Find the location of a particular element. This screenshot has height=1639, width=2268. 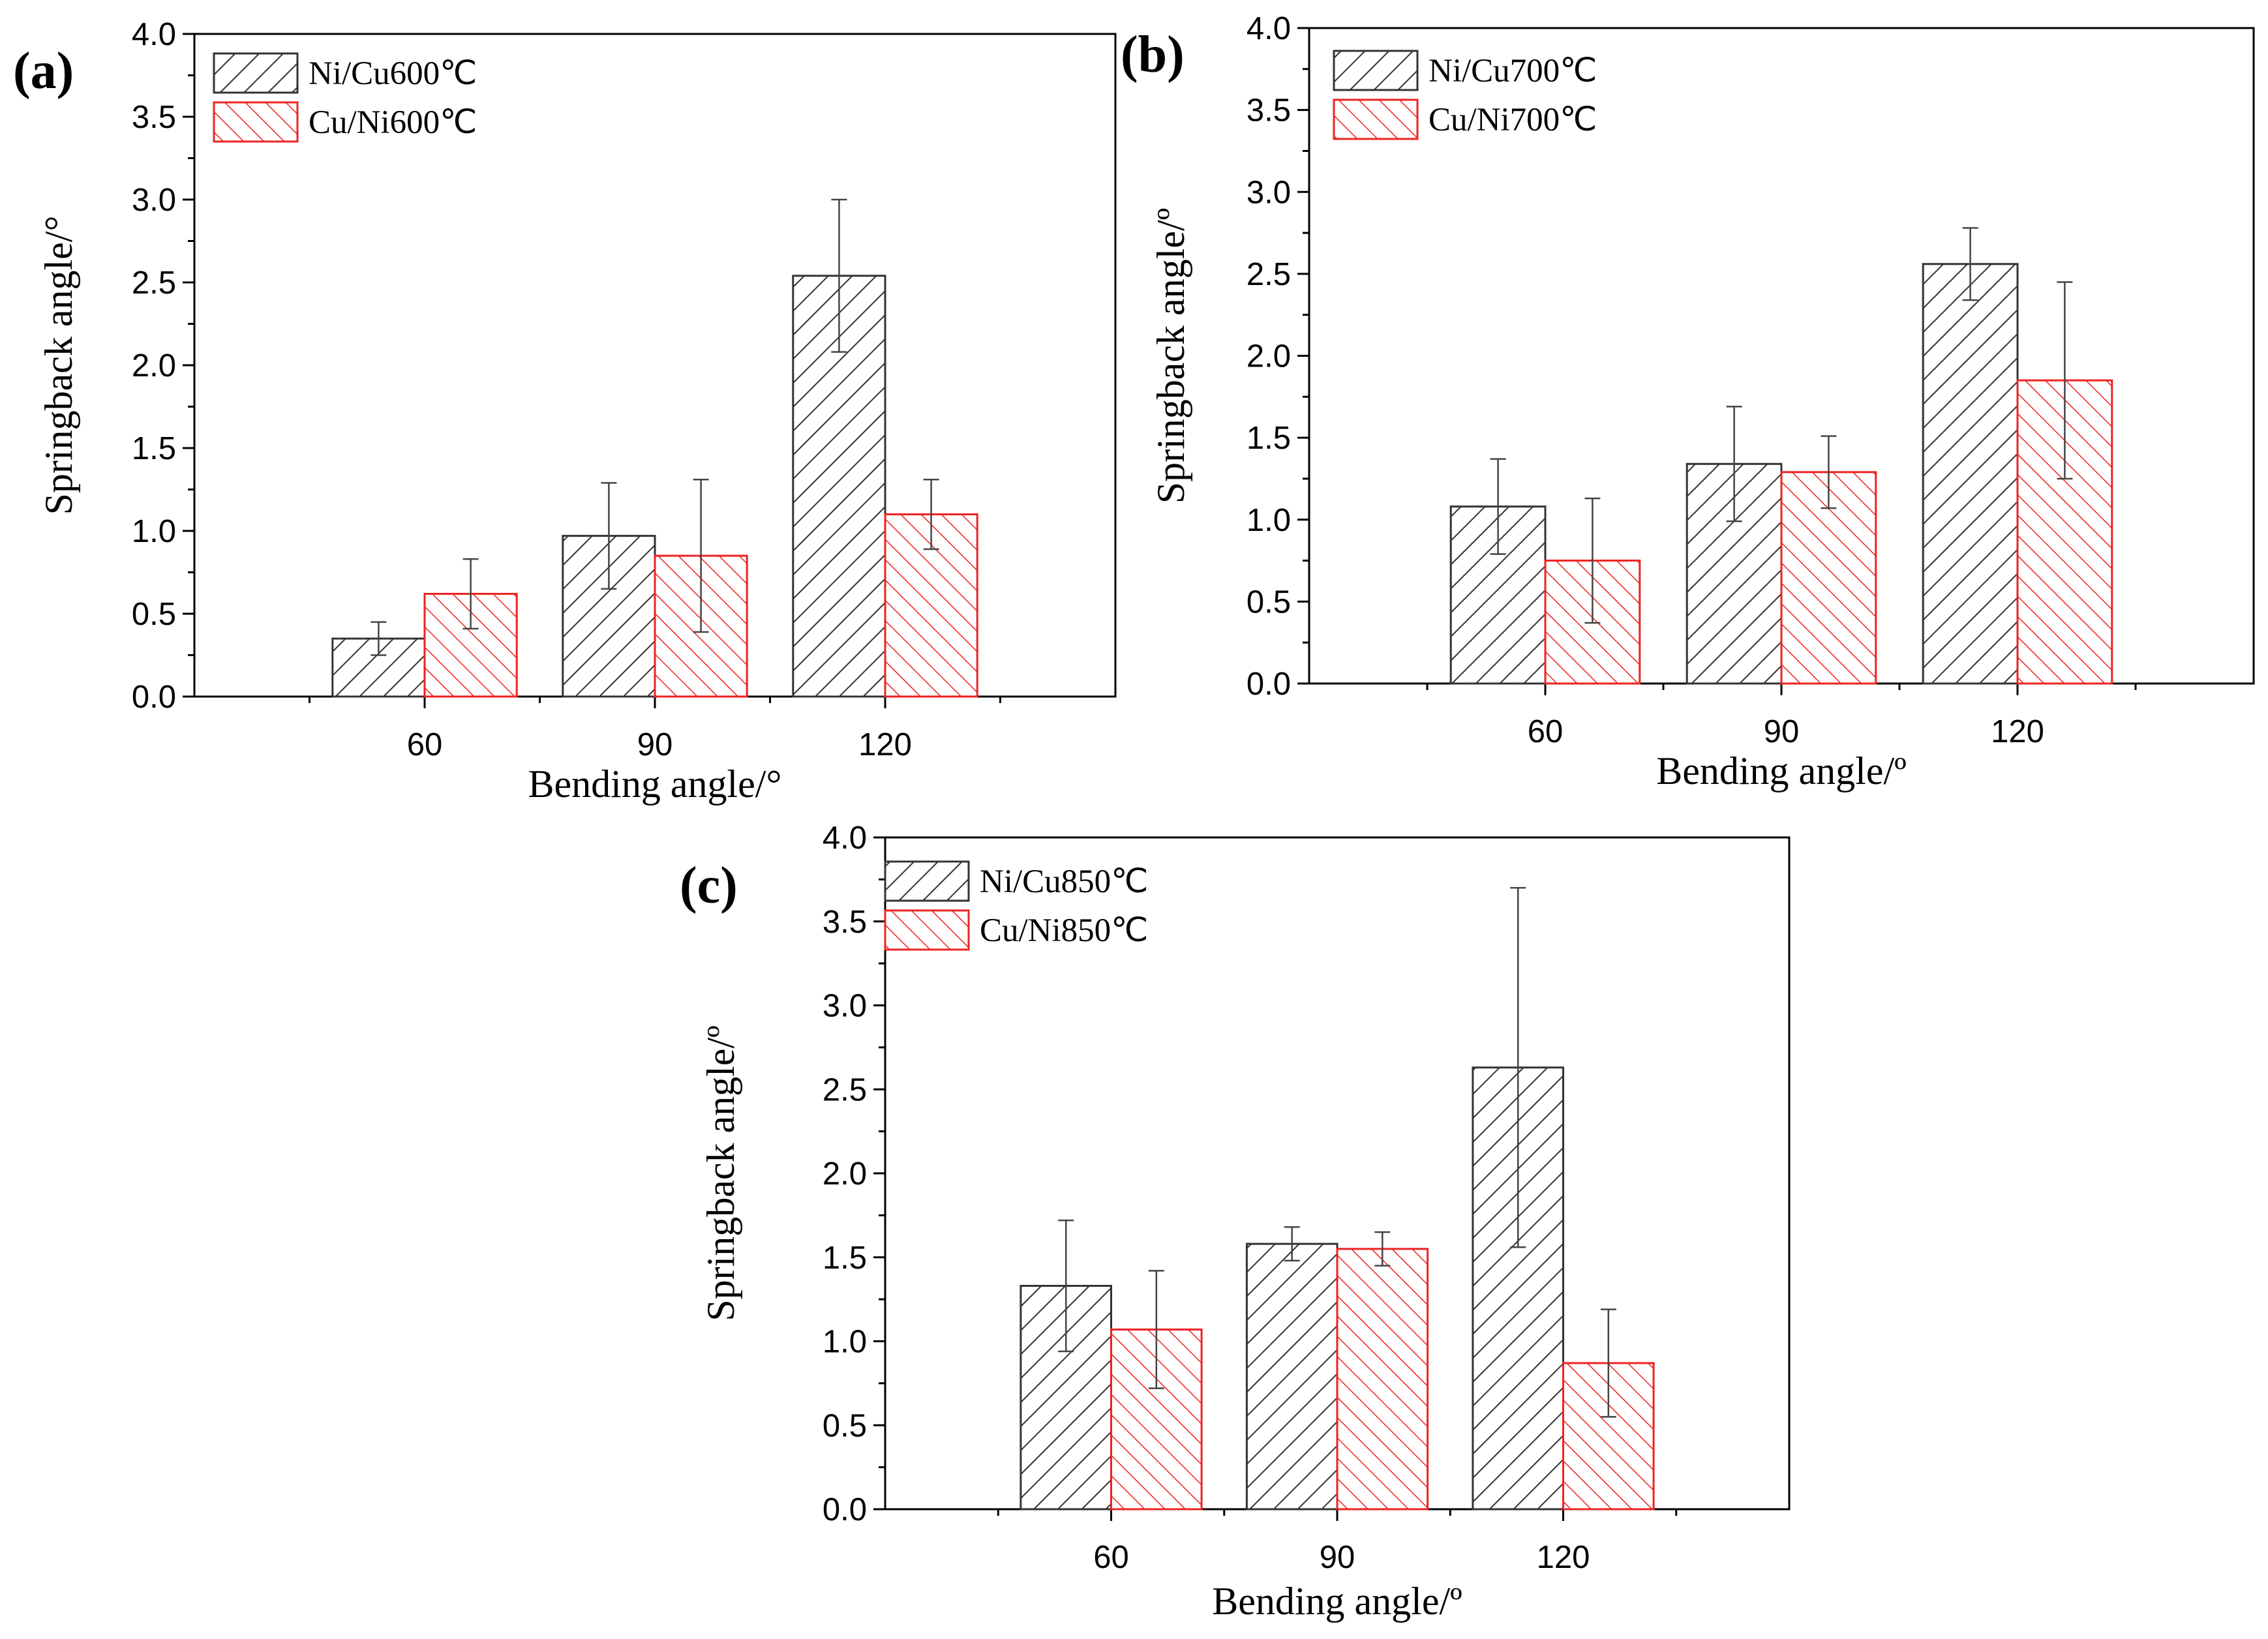

panel-label: (b) is located at coordinates (1153, 54).